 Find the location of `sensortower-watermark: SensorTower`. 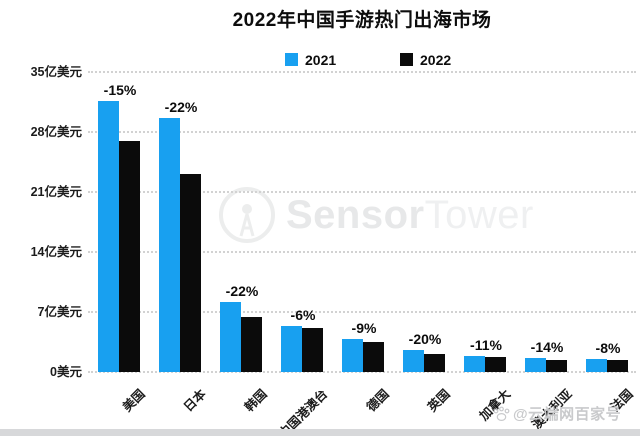

sensortower-watermark: SensorTower is located at coordinates (376, 215).